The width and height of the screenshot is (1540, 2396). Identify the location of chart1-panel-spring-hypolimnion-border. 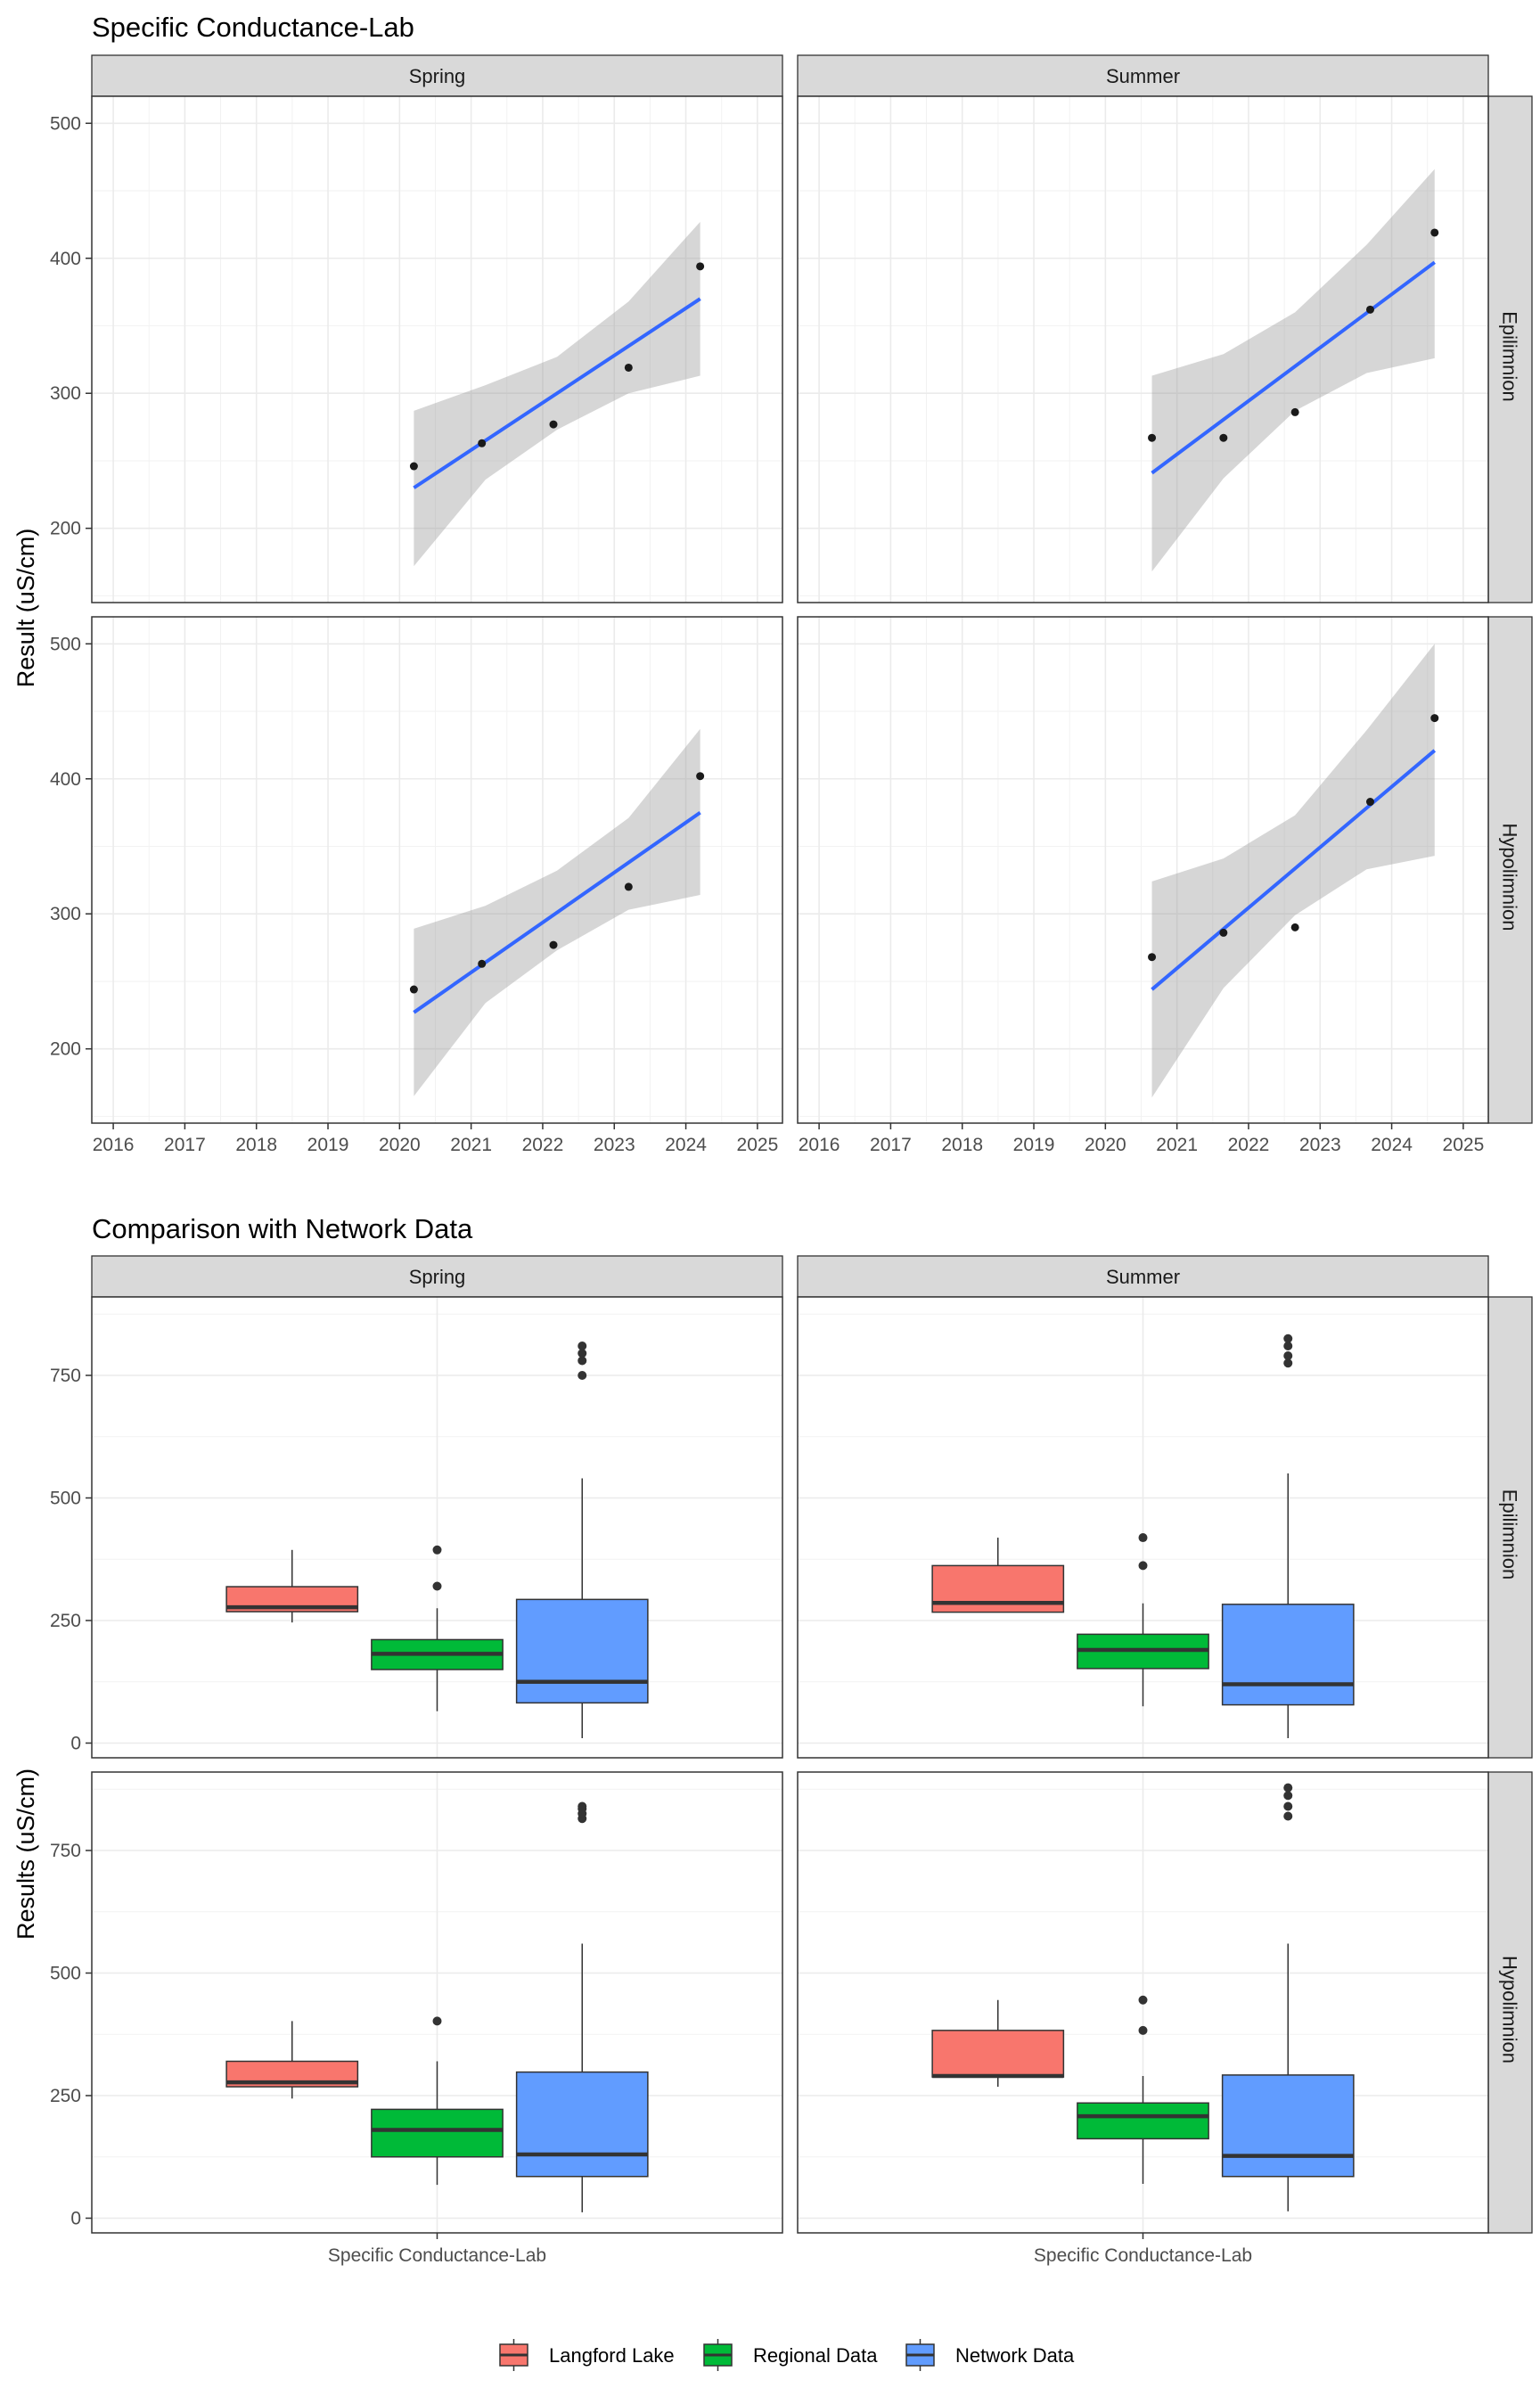
(437, 870).